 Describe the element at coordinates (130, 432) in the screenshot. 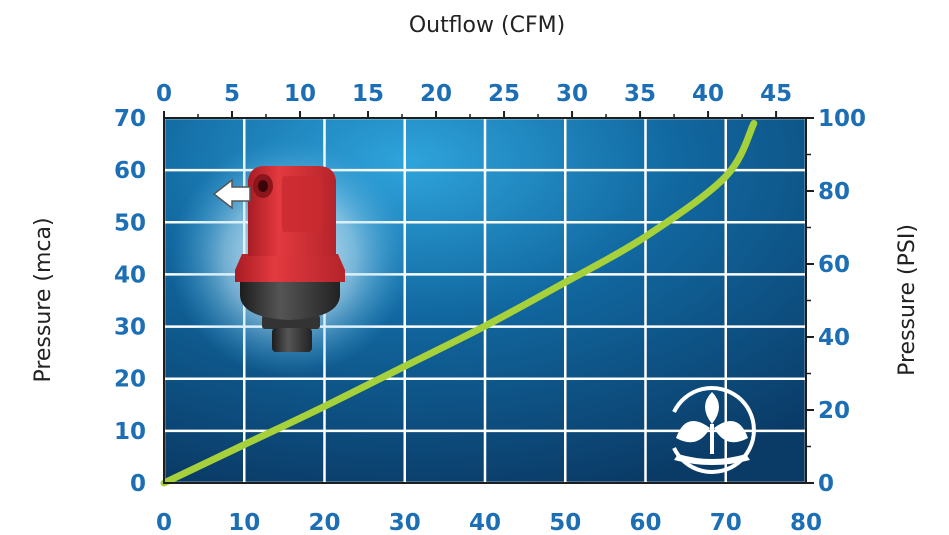

I see `left-tick-label: 10` at that location.